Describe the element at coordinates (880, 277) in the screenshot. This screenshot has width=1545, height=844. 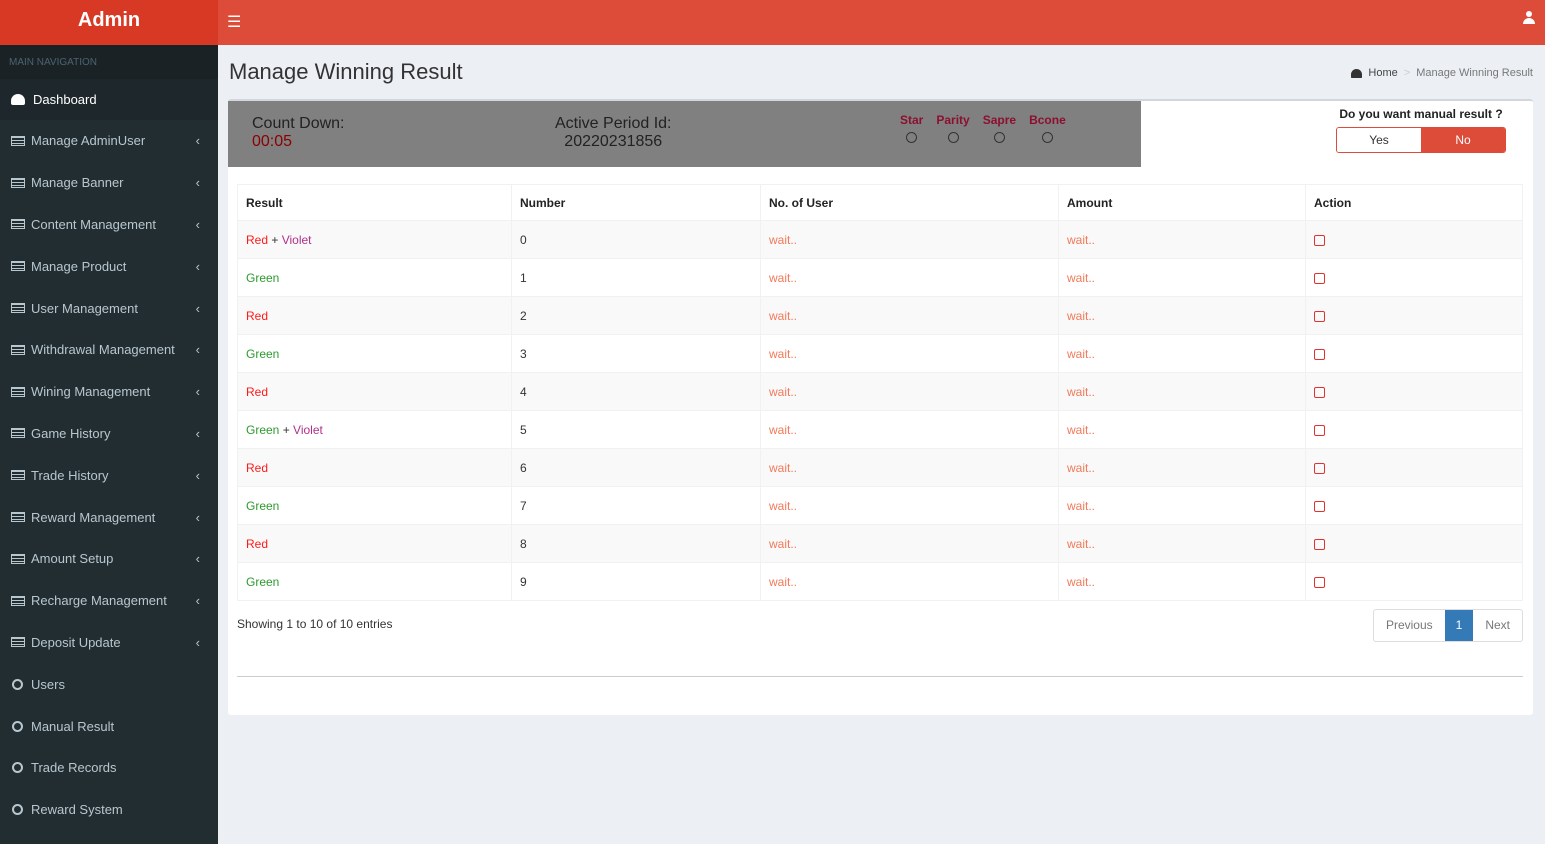
I see `table-row: Green 1 wait.. wait..` at that location.